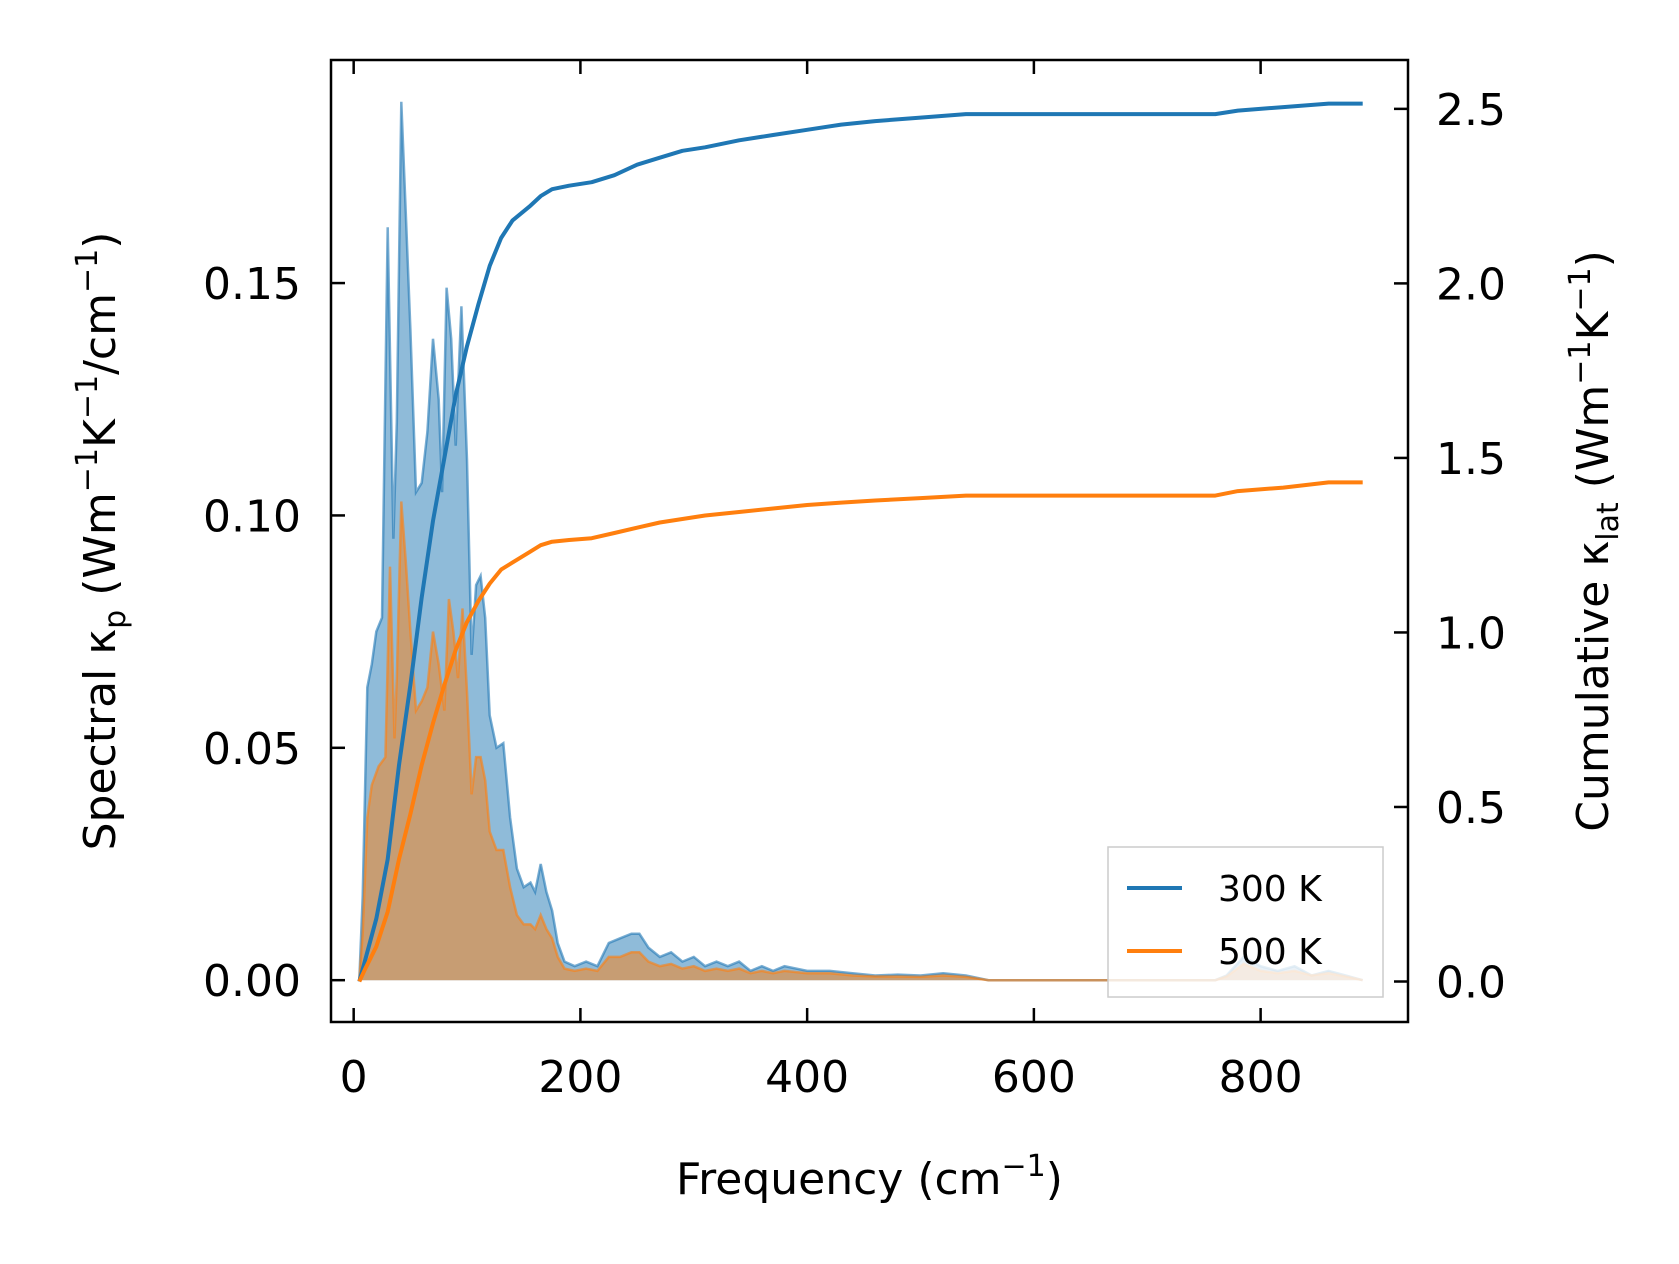  What do you see at coordinates (1471, 459) in the screenshot?
I see `right-y-tick-label-3: 1.5` at bounding box center [1471, 459].